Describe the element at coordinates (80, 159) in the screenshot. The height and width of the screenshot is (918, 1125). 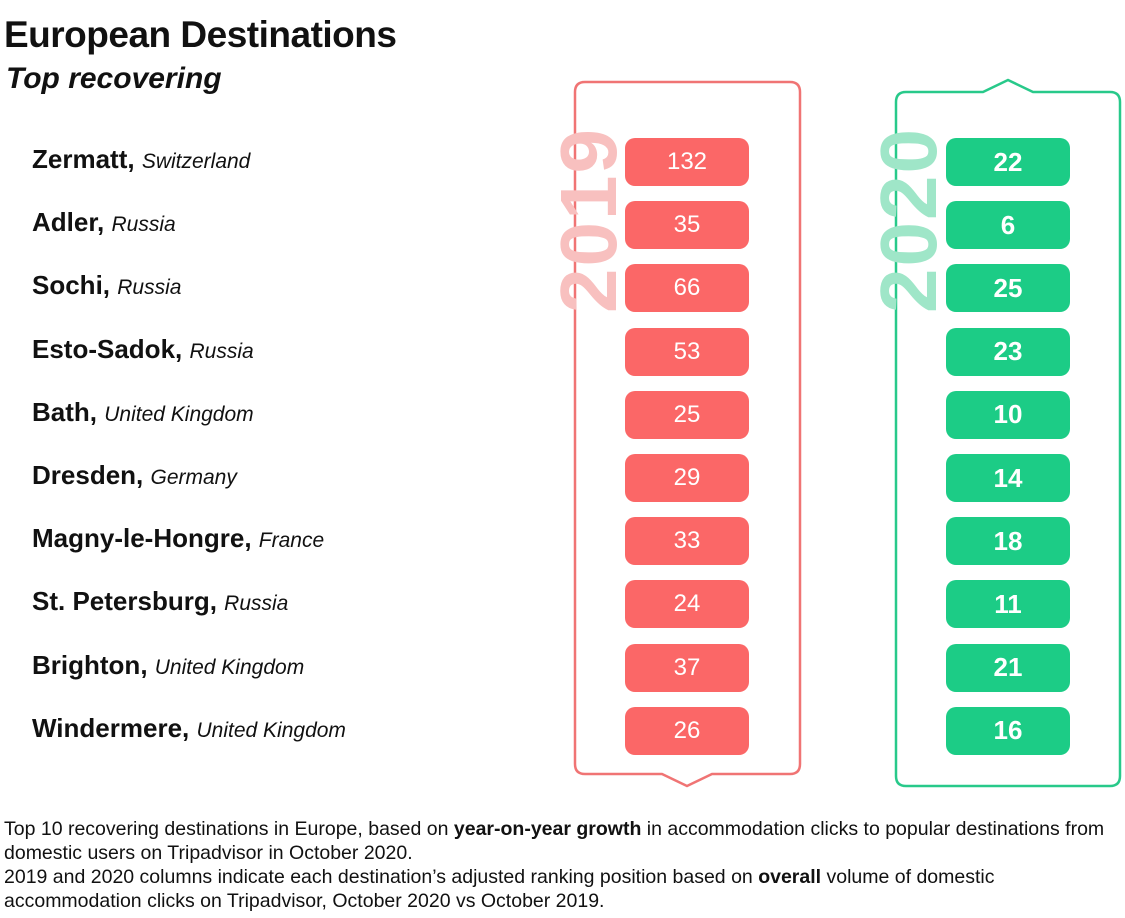
I see `destination-city: Zermatt` at that location.